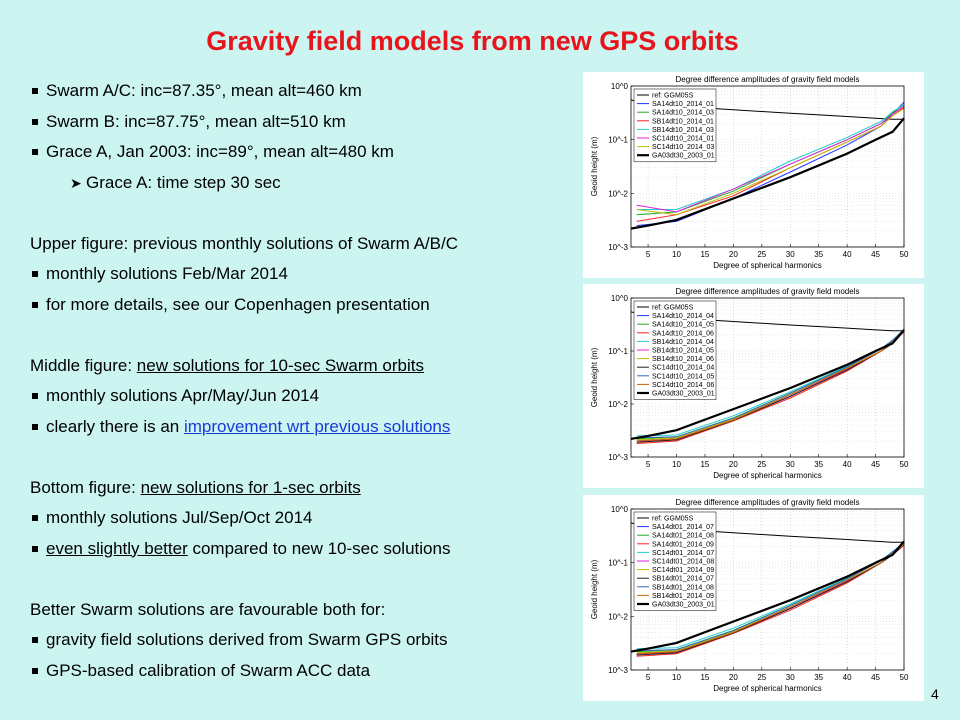 The height and width of the screenshot is (720, 960). Describe the element at coordinates (683, 130) in the screenshot. I see `legend-entry: SB14dt10_2014_03` at that location.